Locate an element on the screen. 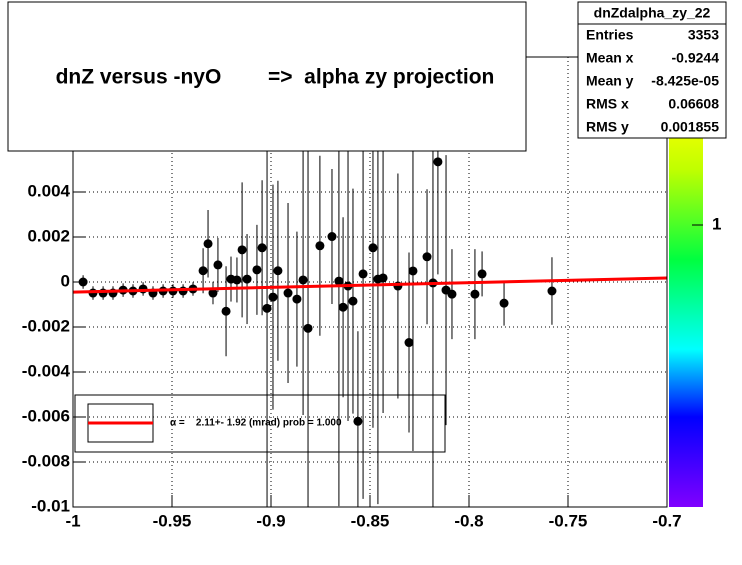  y-tick-label: 0 is located at coordinates (65, 280).